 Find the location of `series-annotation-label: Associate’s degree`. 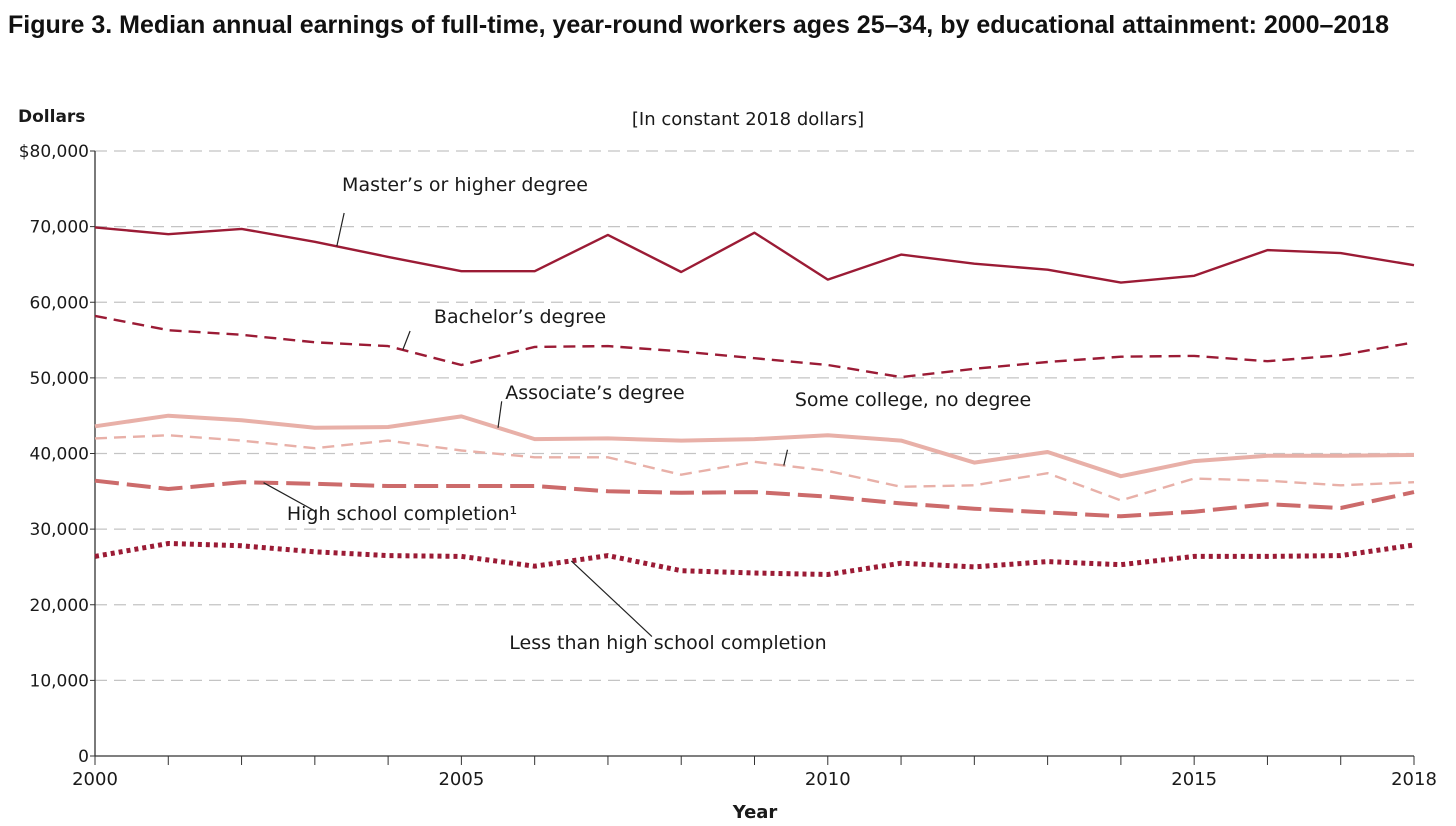

series-annotation-label: Associate’s degree is located at coordinates (595, 393).